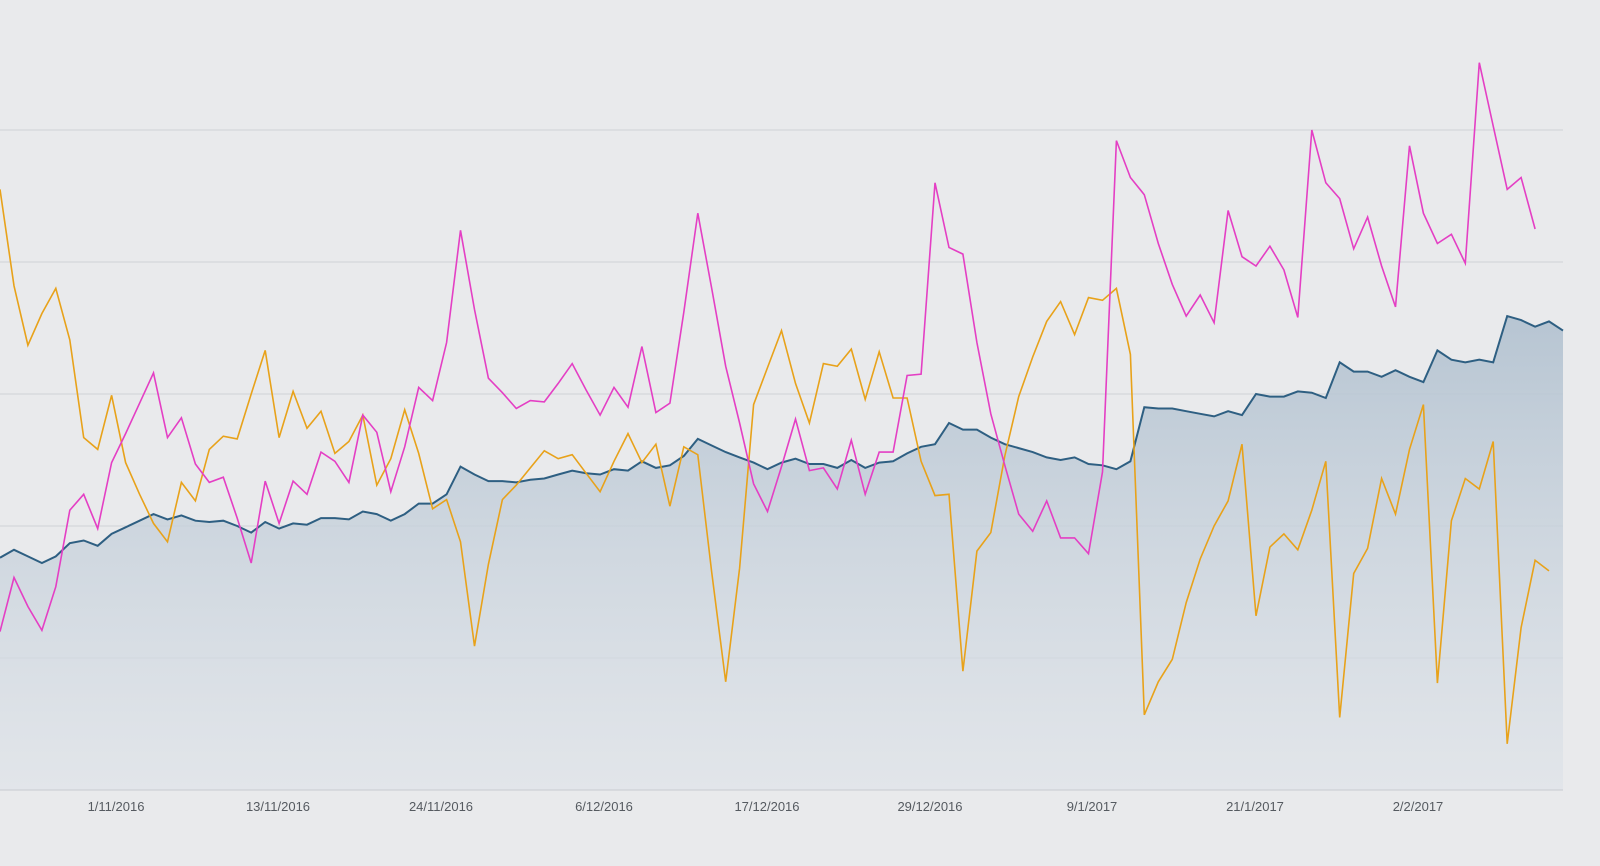 This screenshot has height=866, width=1600. I want to click on x-tick-label: 17/12/2016, so click(766, 806).